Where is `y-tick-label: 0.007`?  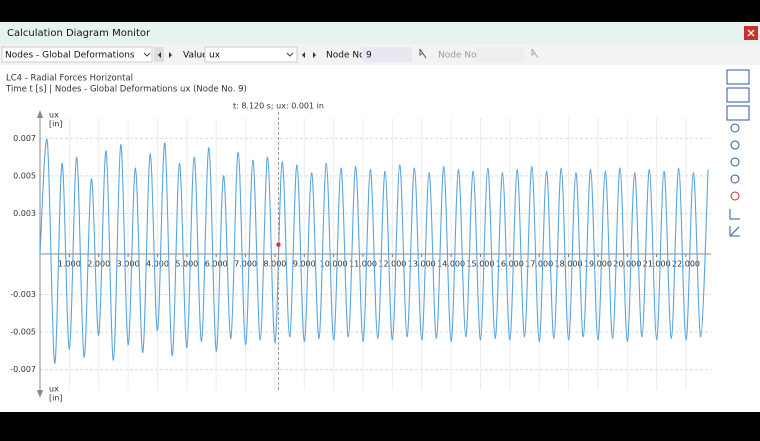
y-tick-label: 0.007 is located at coordinates (24, 138).